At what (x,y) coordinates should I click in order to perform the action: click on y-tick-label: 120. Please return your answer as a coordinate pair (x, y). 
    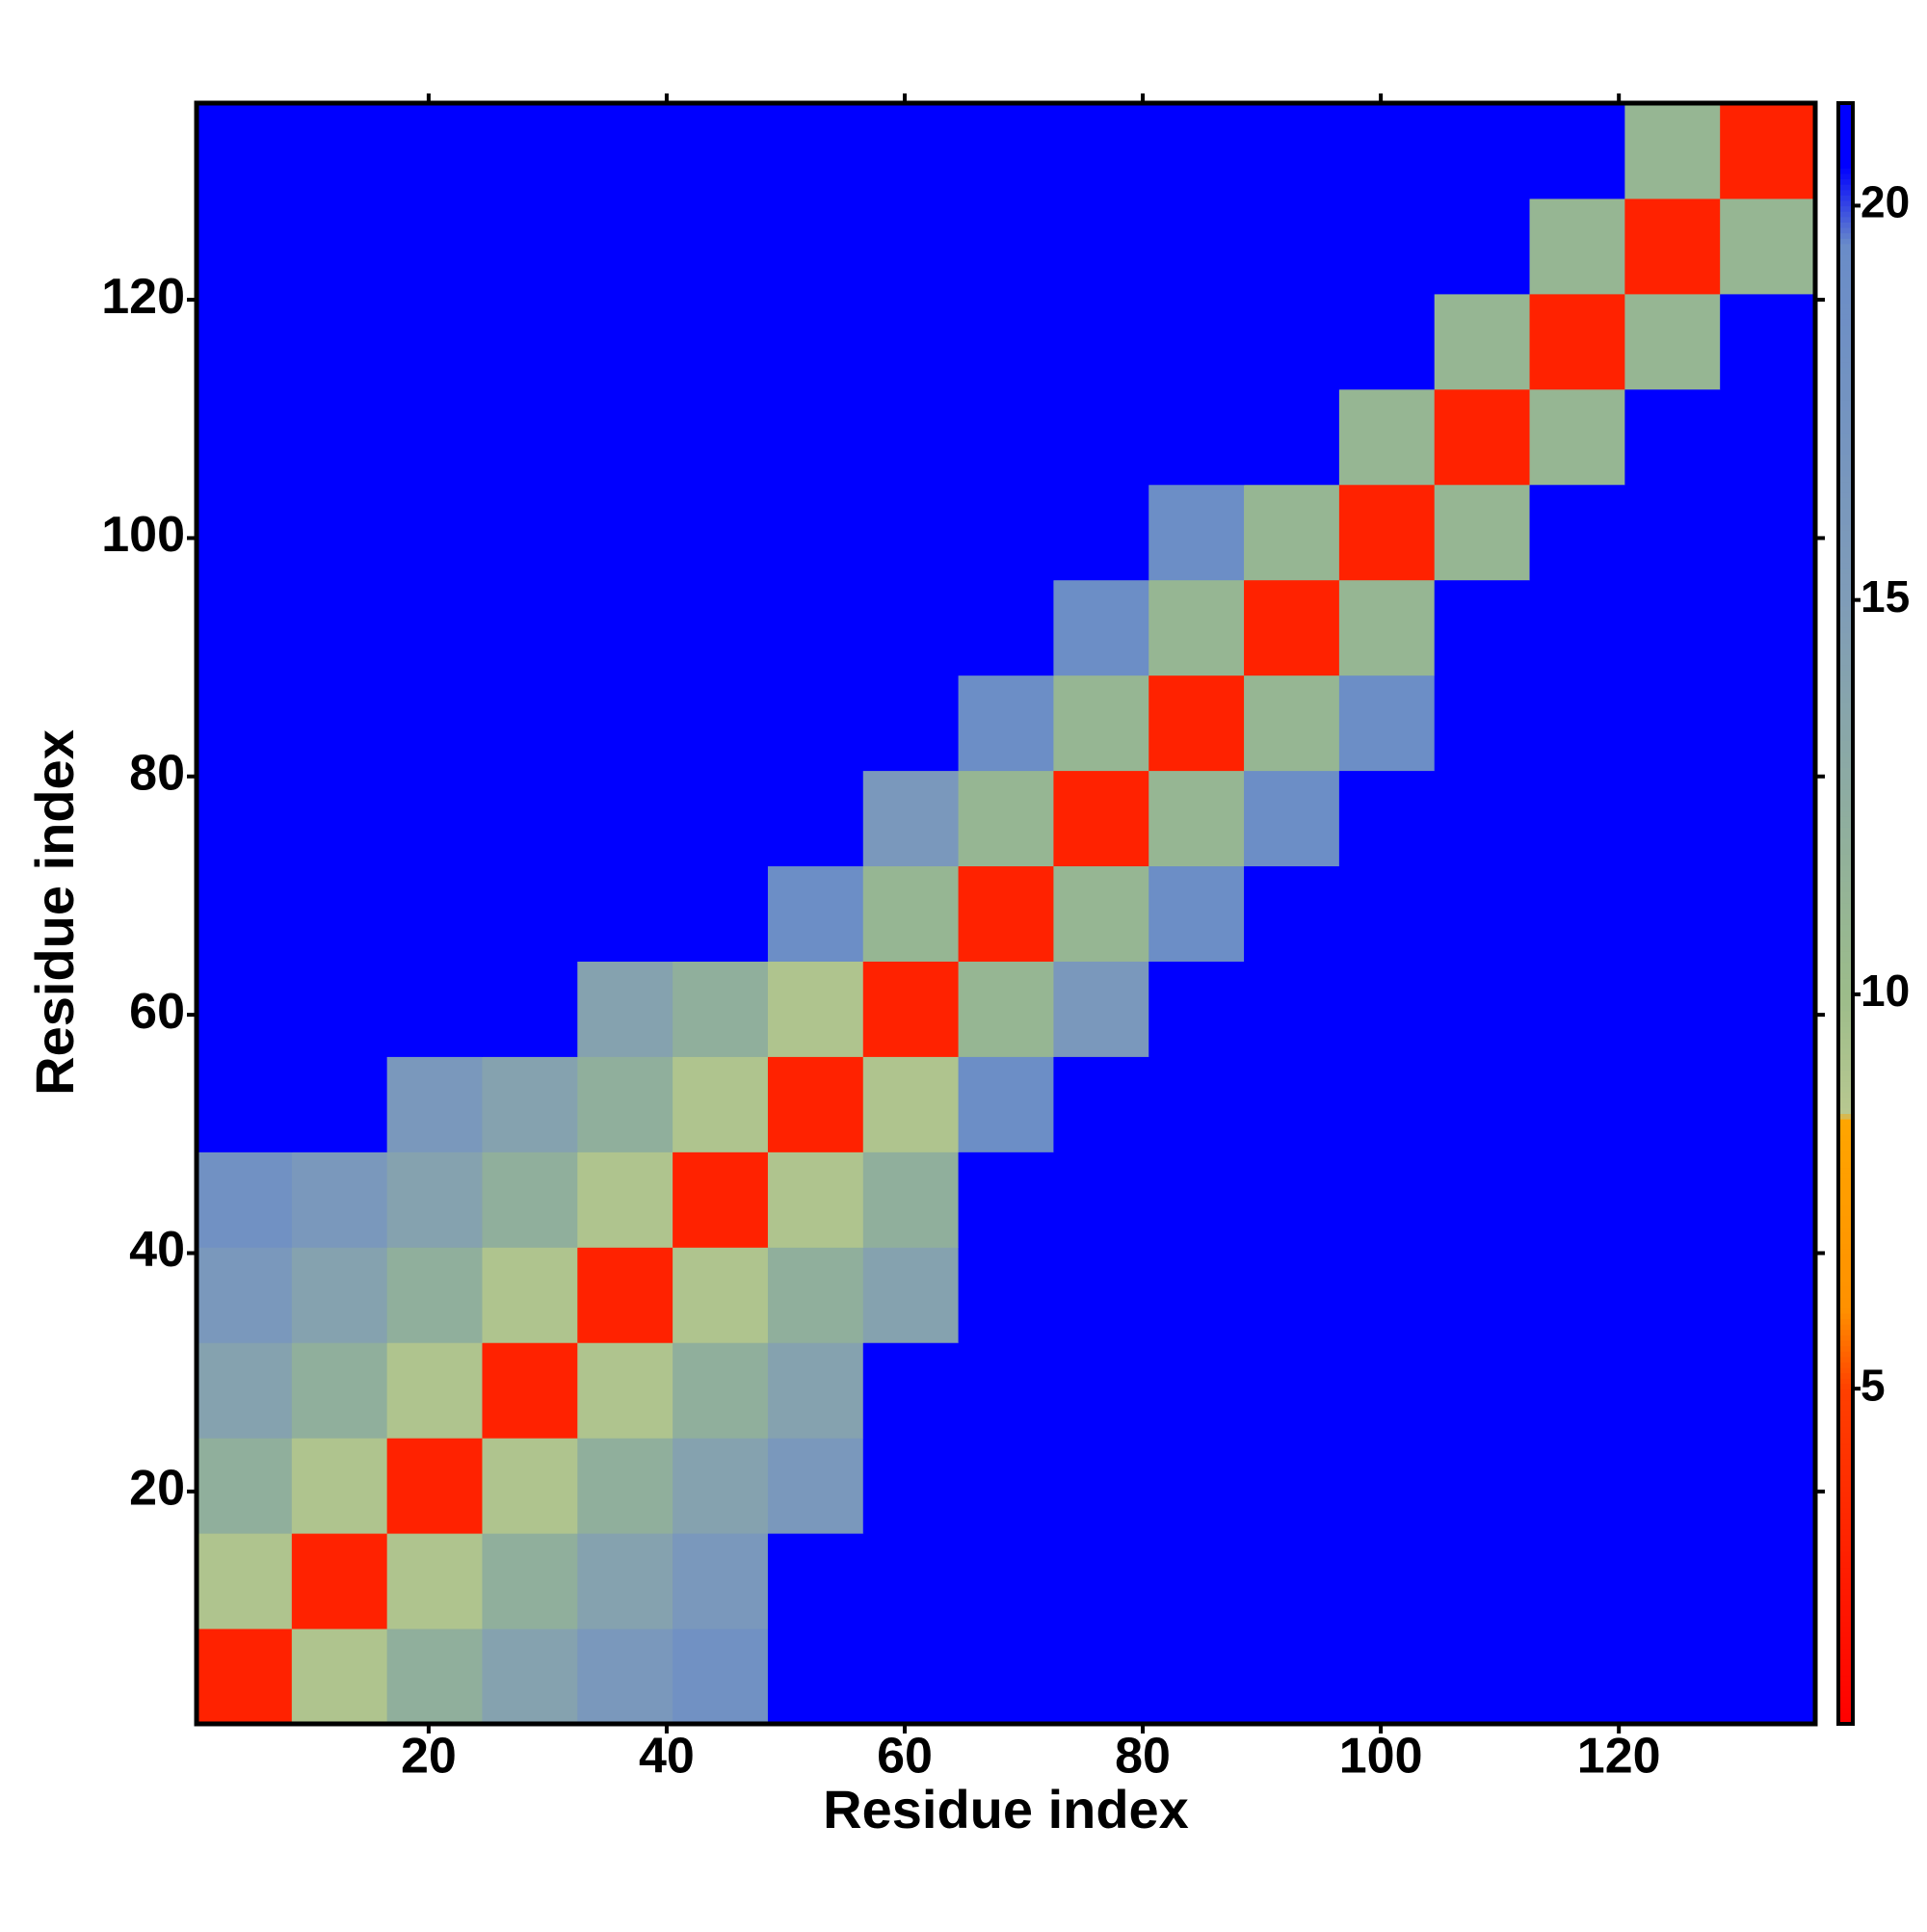
    Looking at the image, I should click on (143, 297).